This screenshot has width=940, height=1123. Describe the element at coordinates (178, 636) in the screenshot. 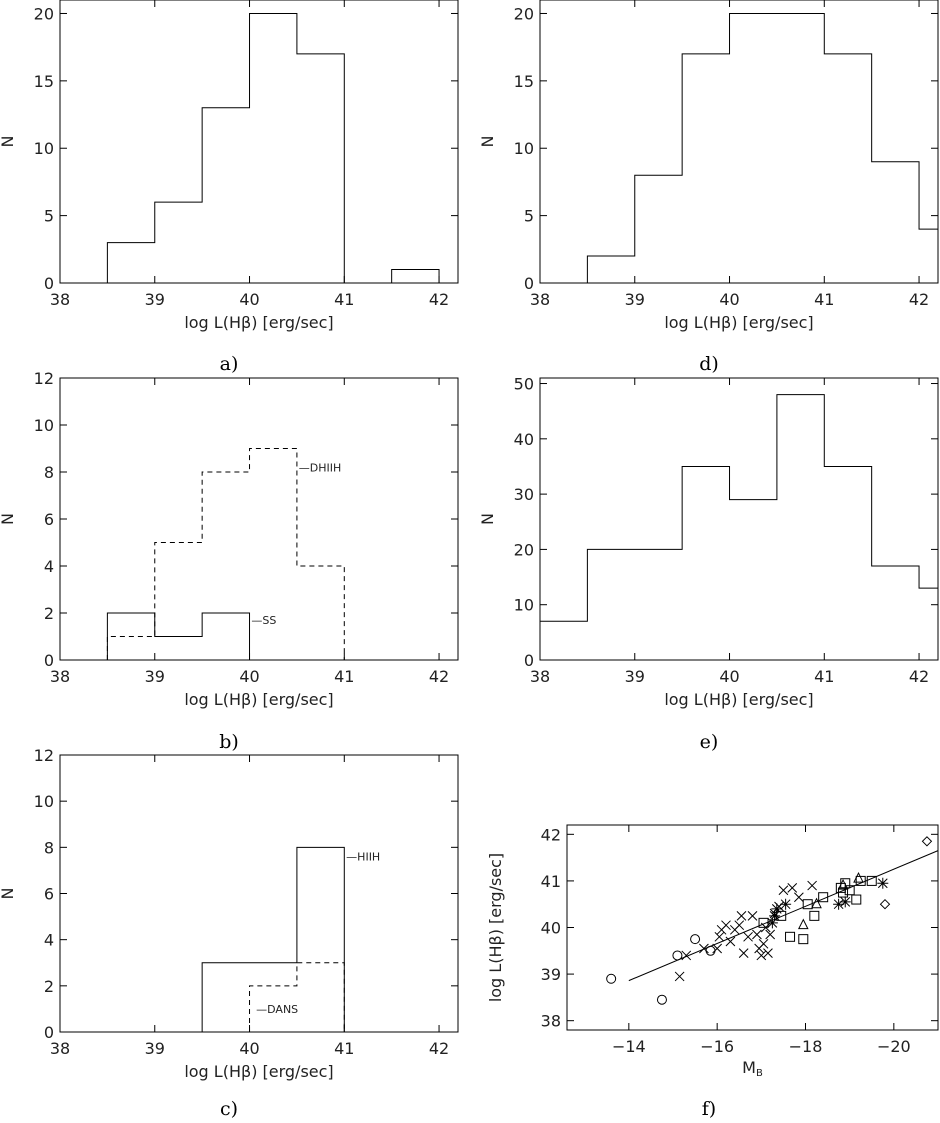

I see `histogram-series-ss` at that location.